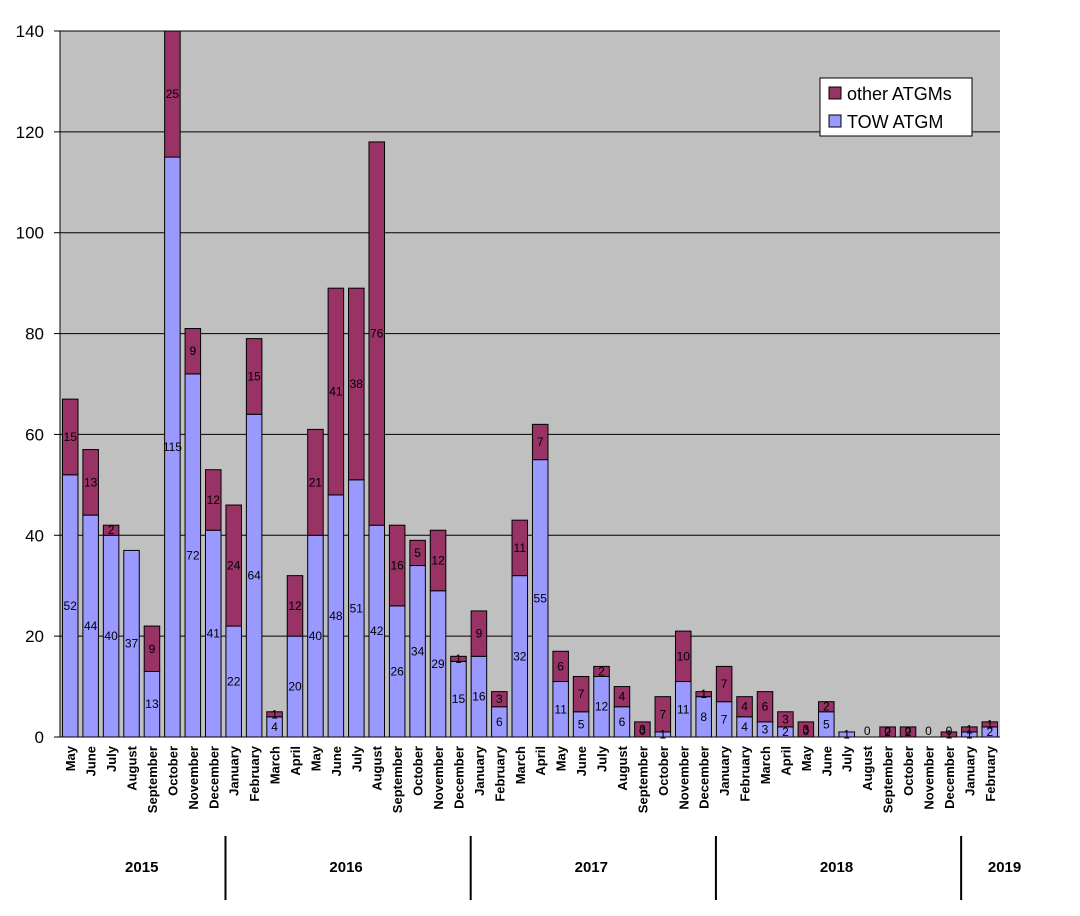 The image size is (1080, 916). Describe the element at coordinates (785, 761) in the screenshot. I see `x-tick-label: April` at that location.